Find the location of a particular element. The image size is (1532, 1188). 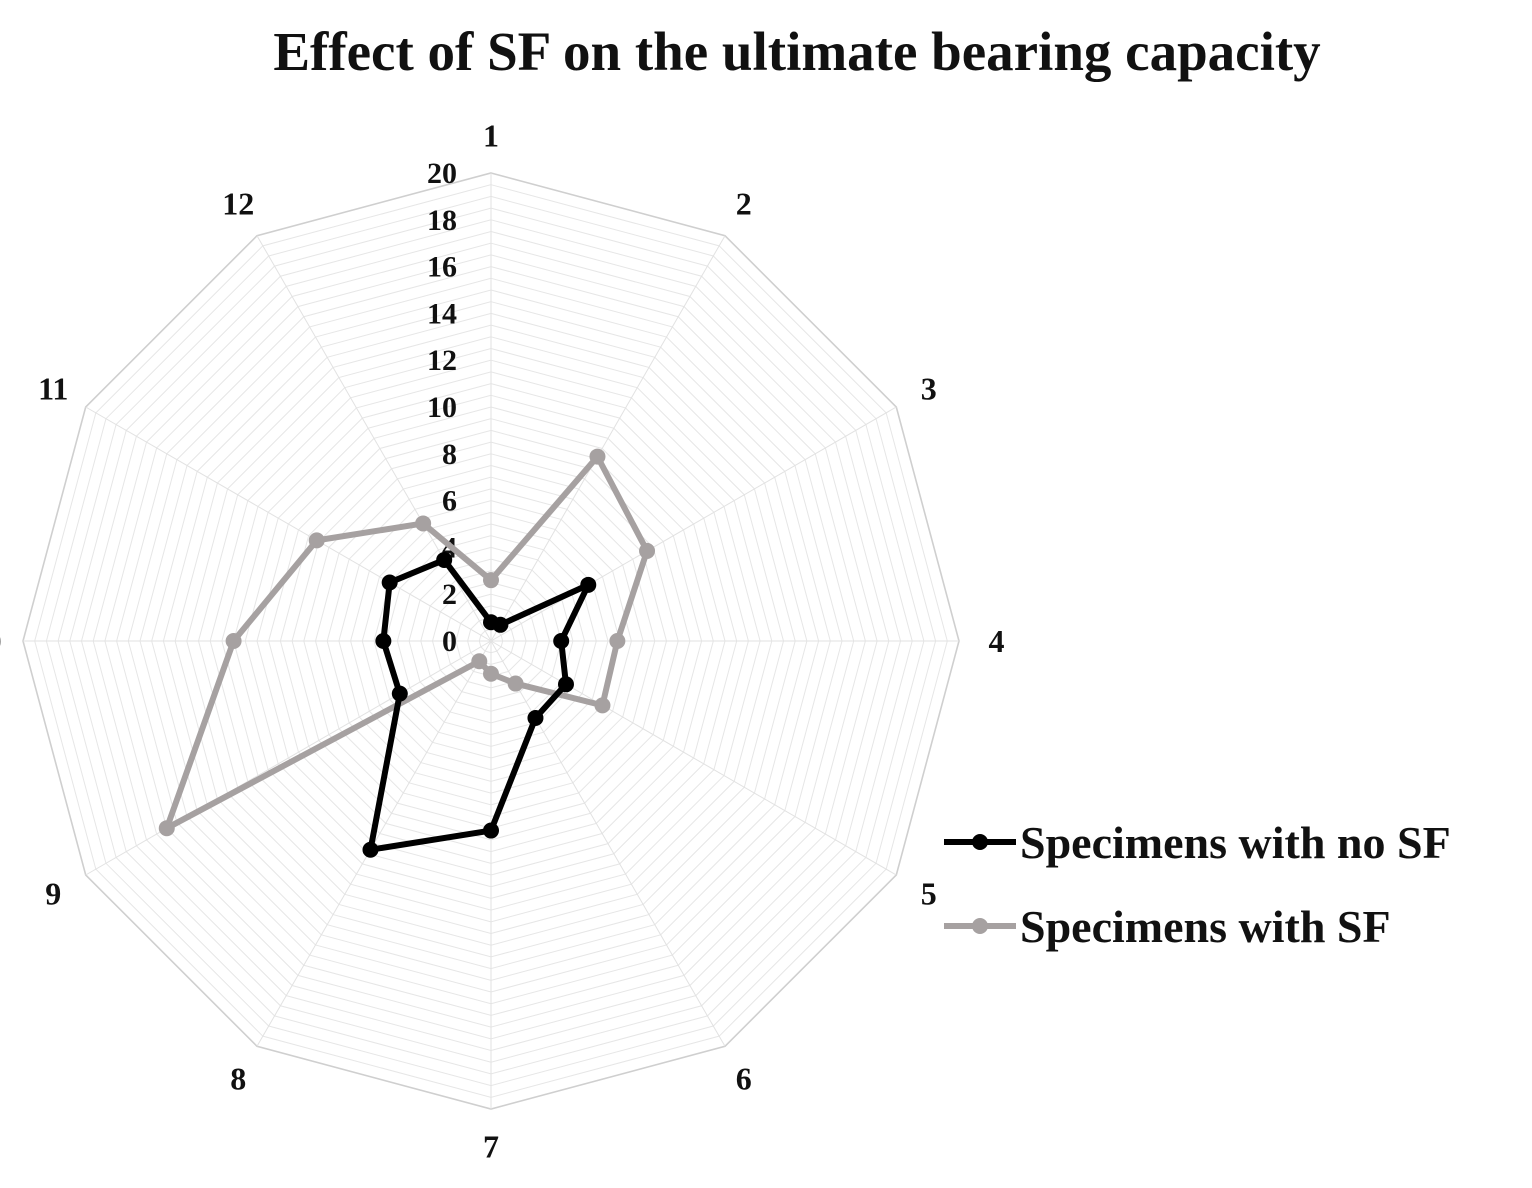

category-label: 8 is located at coordinates (238, 1079).